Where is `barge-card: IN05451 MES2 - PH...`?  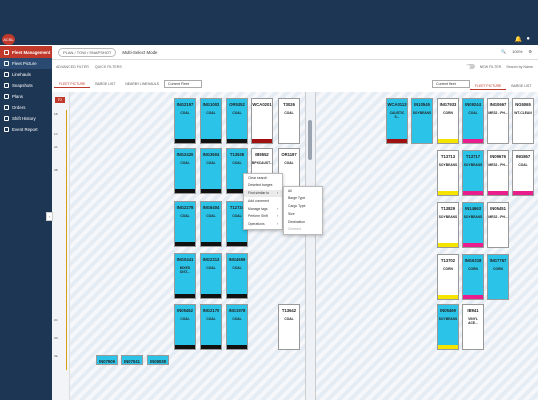
barge-card: IN05451 MES2 - PH... is located at coordinates (498, 225).